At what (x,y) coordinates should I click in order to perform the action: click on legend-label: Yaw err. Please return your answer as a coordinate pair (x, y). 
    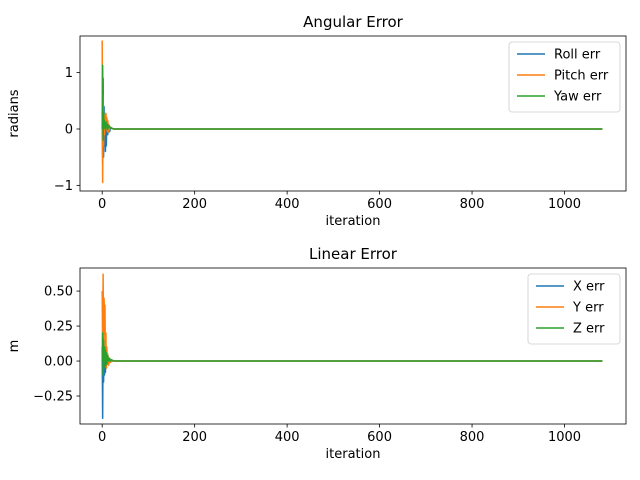
    Looking at the image, I should click on (577, 97).